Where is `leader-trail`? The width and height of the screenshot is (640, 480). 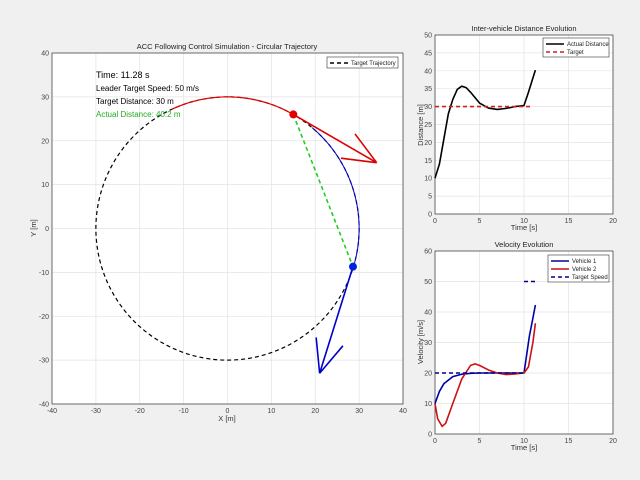
leader-trail is located at coordinates (232, 106).